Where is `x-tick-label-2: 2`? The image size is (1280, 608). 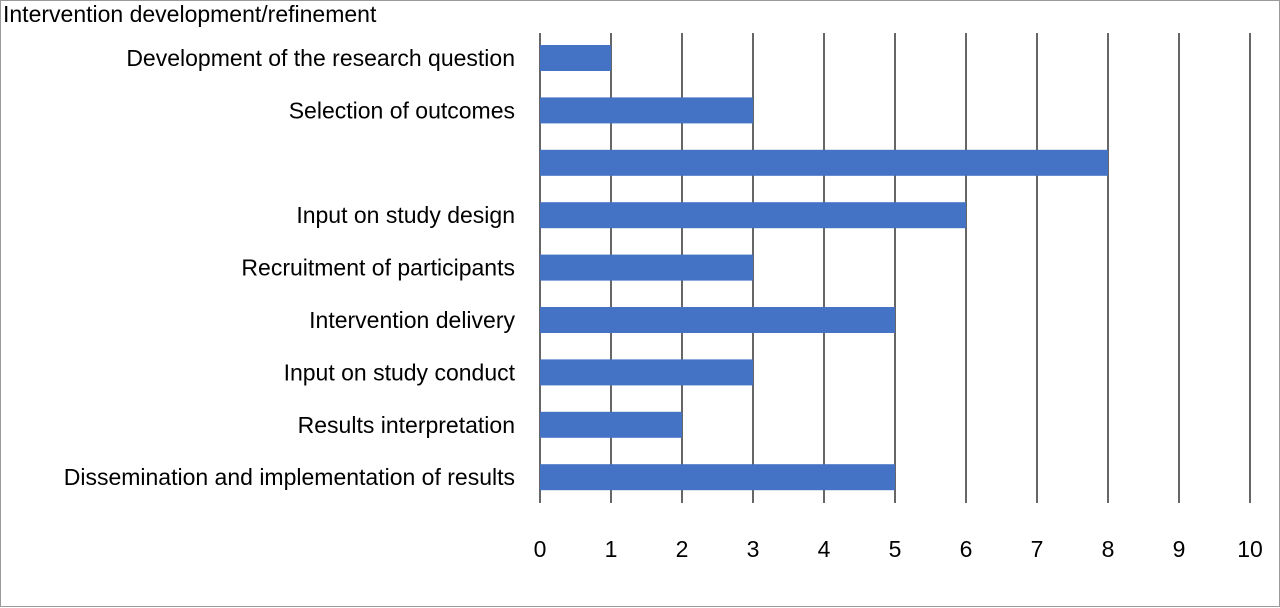
x-tick-label-2: 2 is located at coordinates (682, 549).